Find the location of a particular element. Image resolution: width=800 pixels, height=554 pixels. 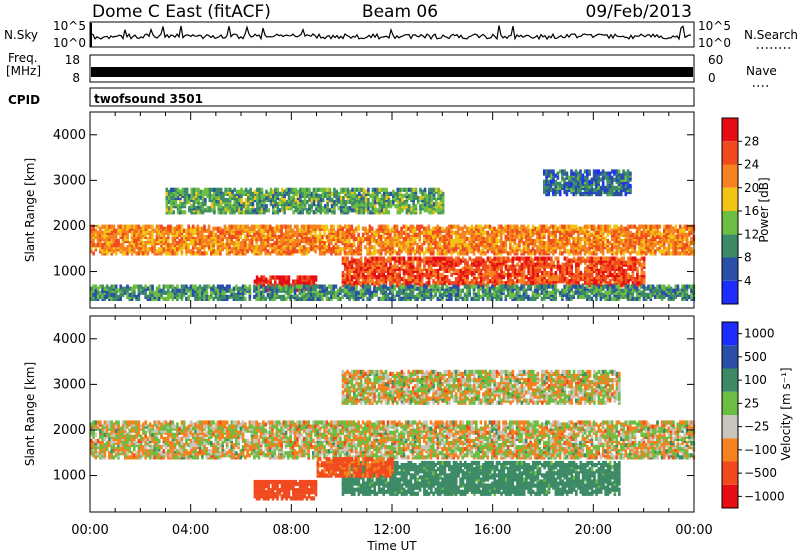

station-title: Dome C East (fitACF) is located at coordinates (181, 12).